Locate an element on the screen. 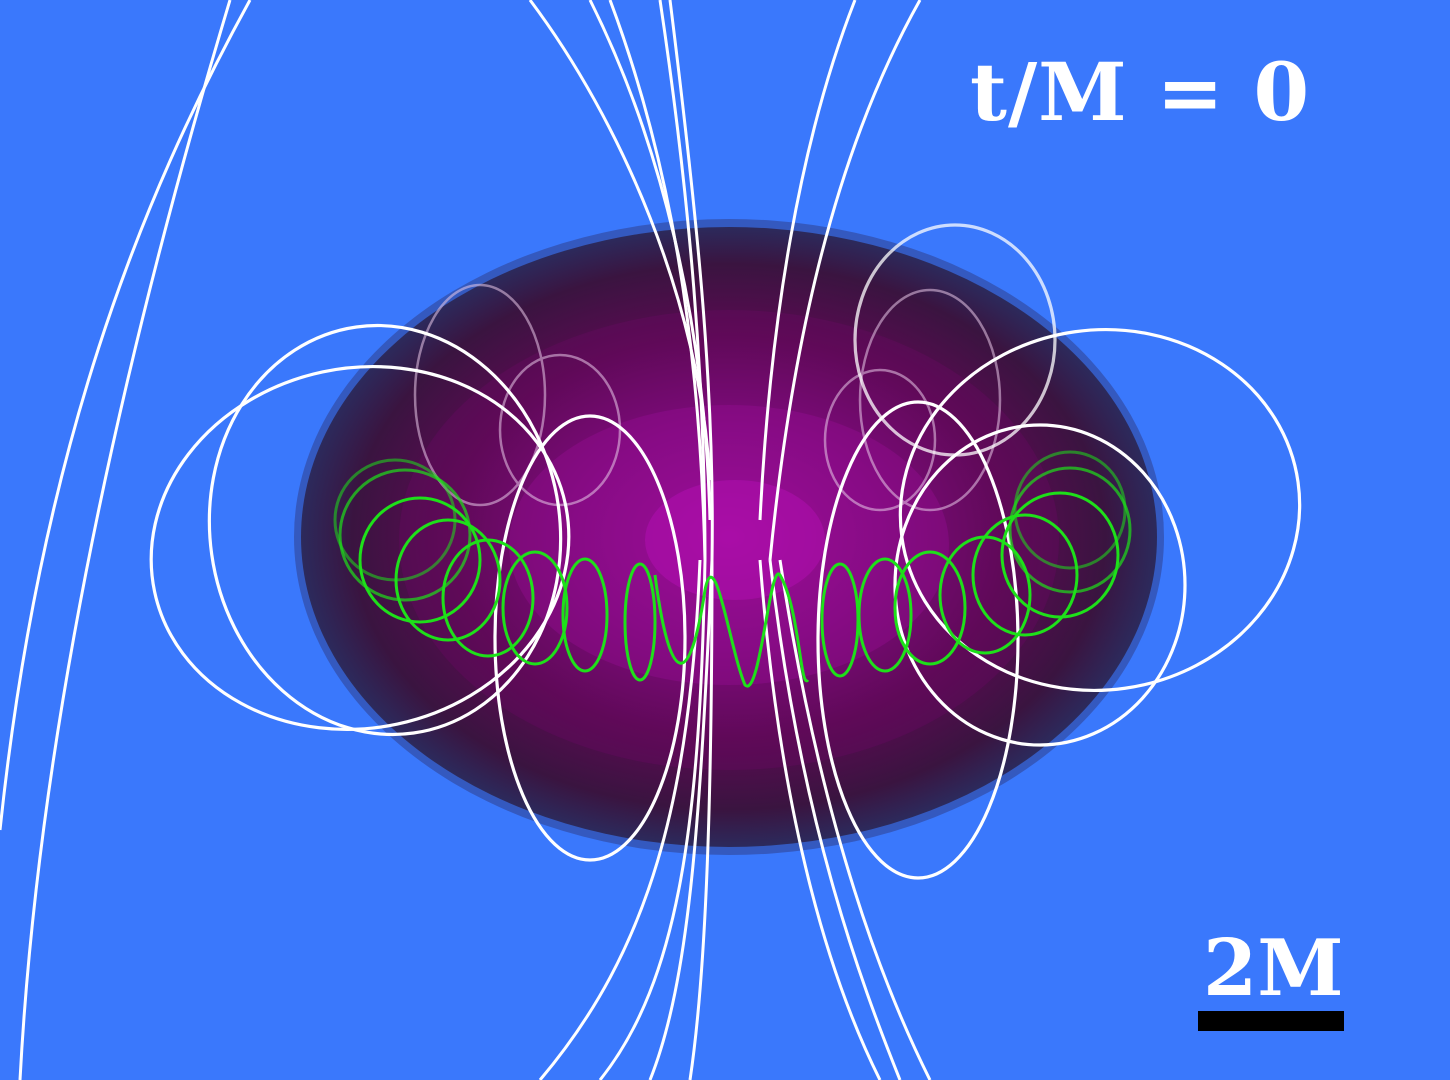 Image resolution: width=1450 pixels, height=1080 pixels. scale-label: 2M is located at coordinates (1273, 968).